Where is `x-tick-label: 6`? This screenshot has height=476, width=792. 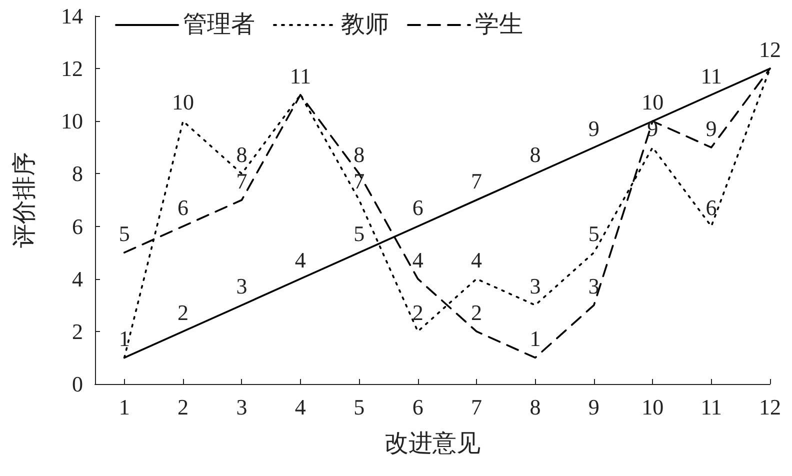 x-tick-label: 6 is located at coordinates (418, 407).